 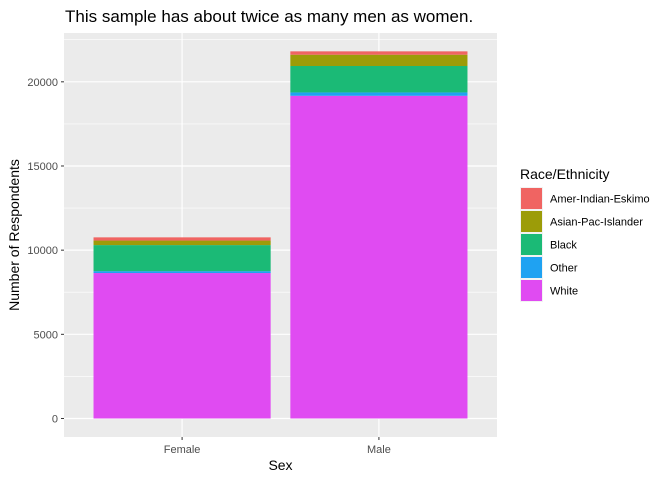 I want to click on bar-female-white, so click(x=182, y=346).